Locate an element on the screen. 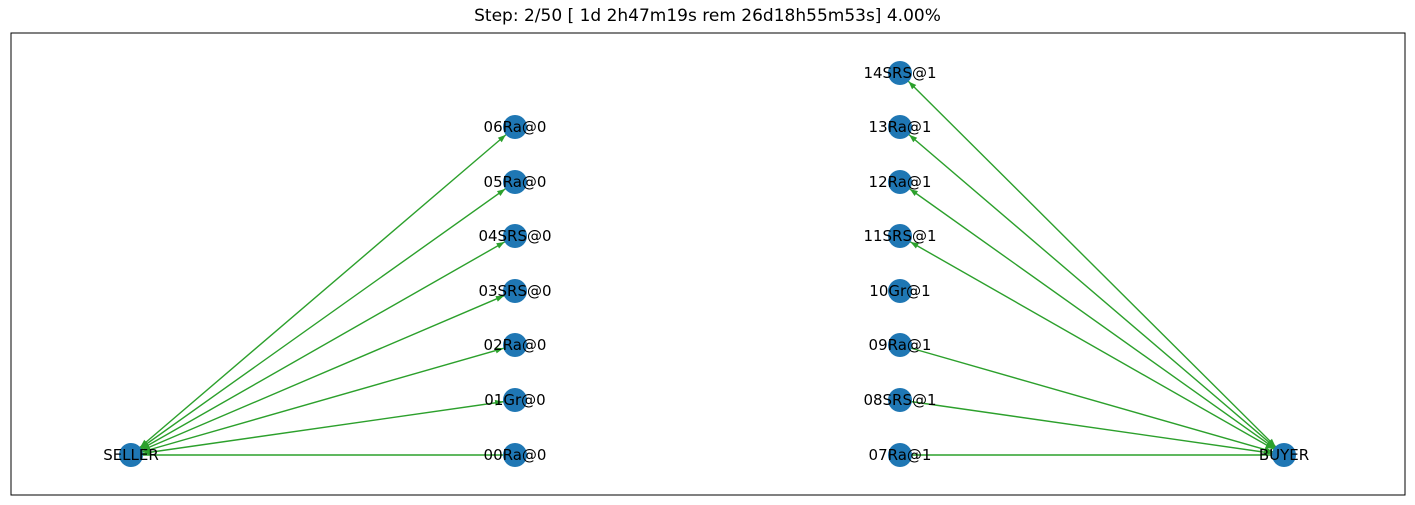 The height and width of the screenshot is (505, 1415). node-label-11SRS@1: 11SRS@1 is located at coordinates (899, 236).